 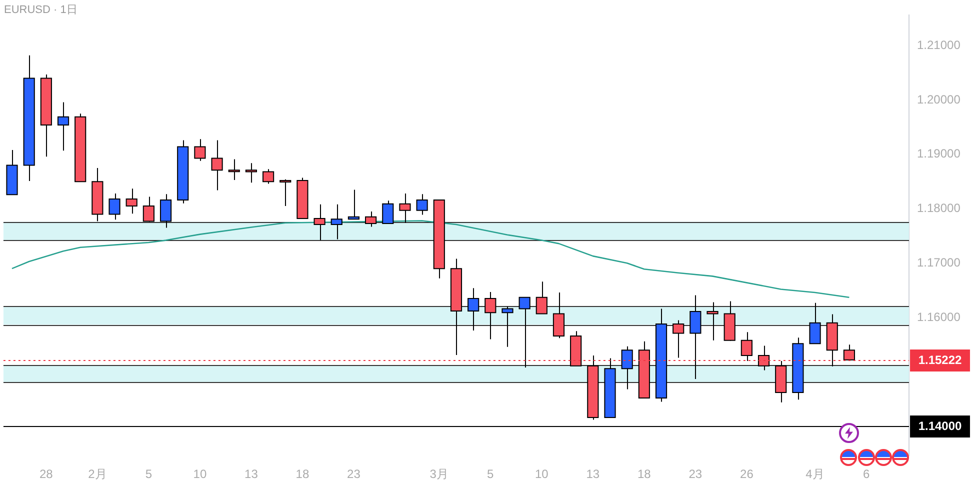 What do you see at coordinates (439, 474) in the screenshot?
I see `x-tick-label: 3月` at bounding box center [439, 474].